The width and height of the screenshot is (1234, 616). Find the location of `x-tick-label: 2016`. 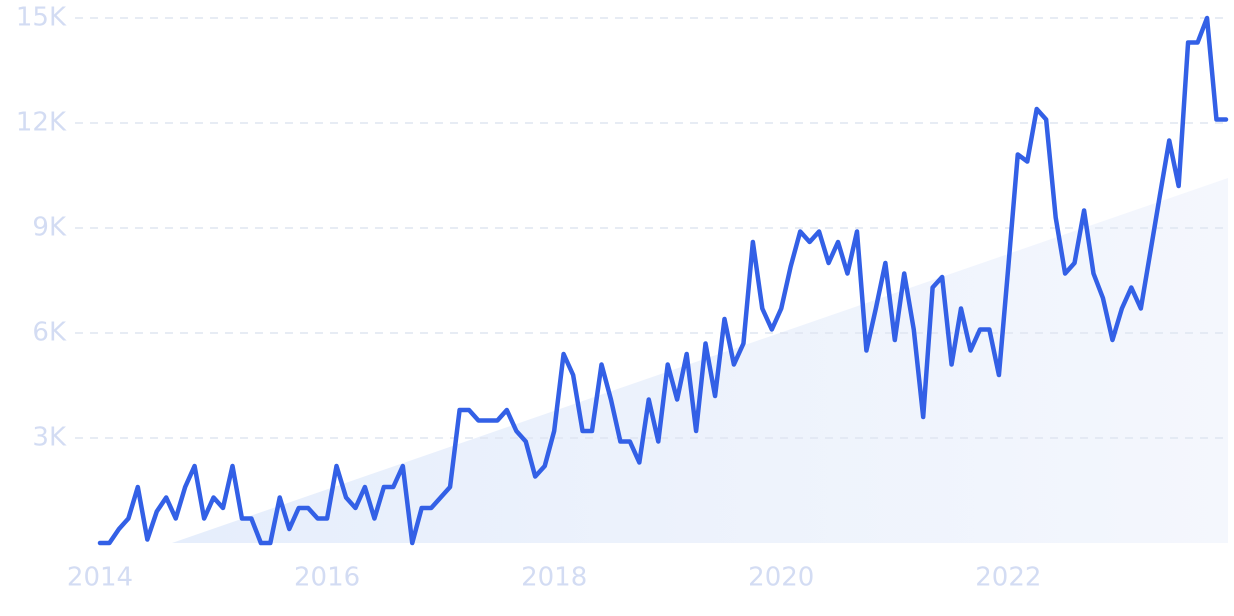

x-tick-label: 2016 is located at coordinates (327, 578).